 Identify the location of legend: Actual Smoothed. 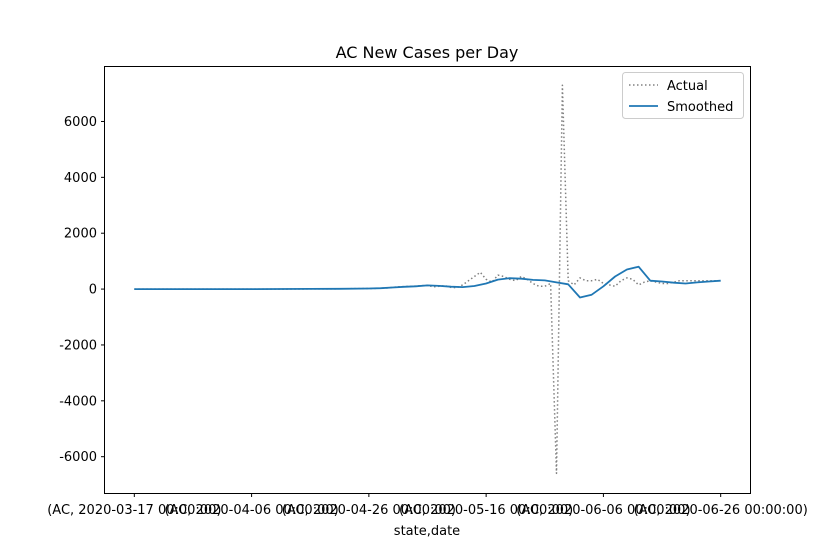
(683, 95).